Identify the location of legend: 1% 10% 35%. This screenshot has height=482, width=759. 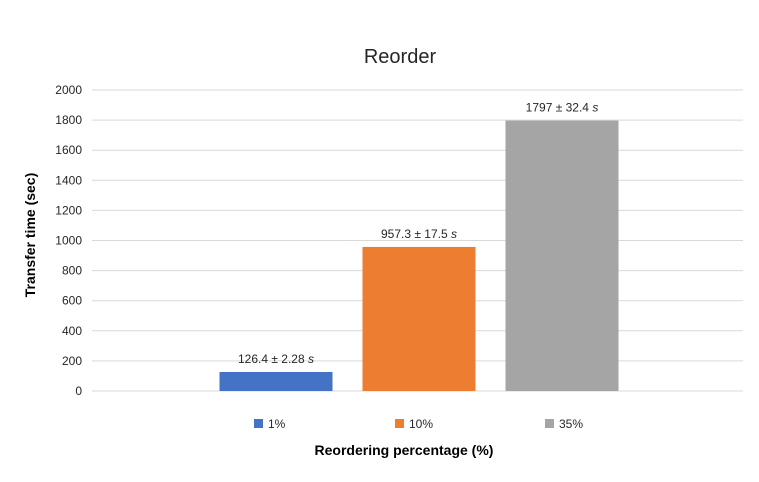
(418, 424).